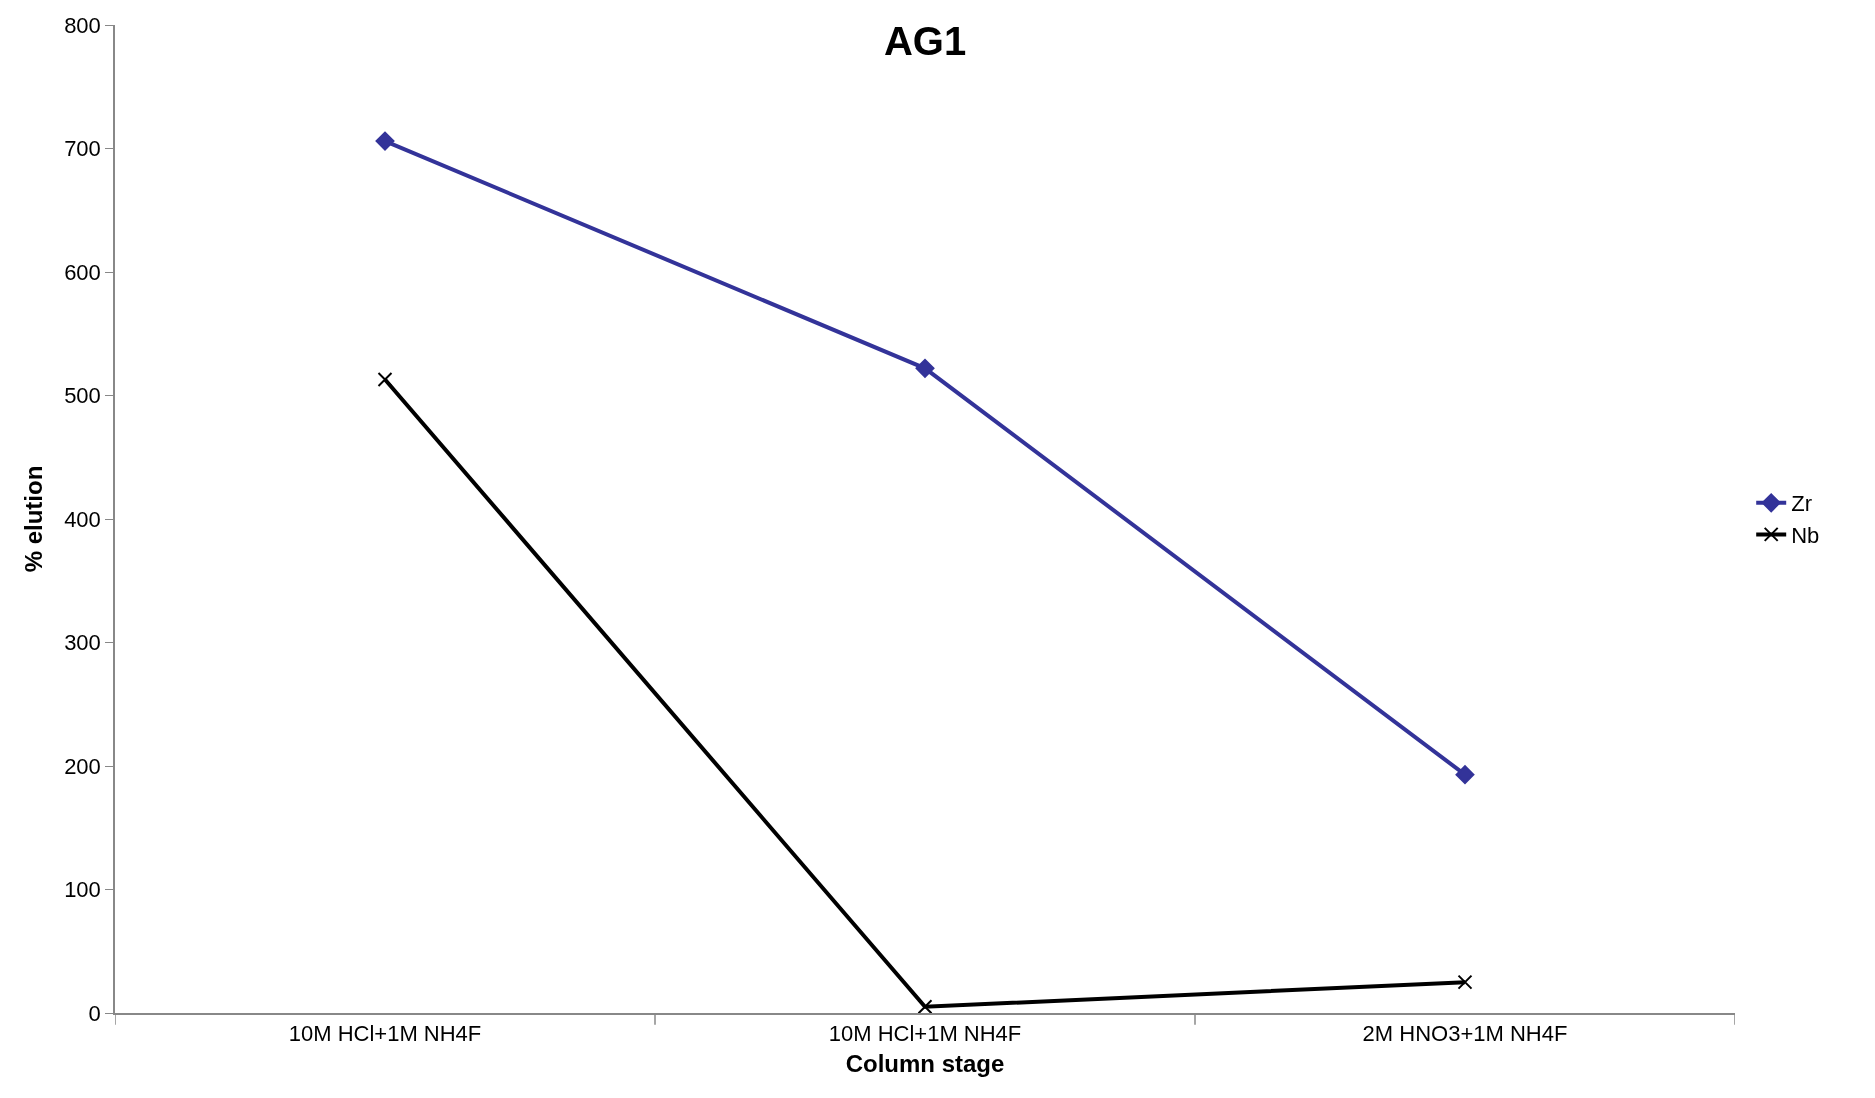 The width and height of the screenshot is (1875, 1098). What do you see at coordinates (82, 149) in the screenshot?
I see `y-tick-label: 700` at bounding box center [82, 149].